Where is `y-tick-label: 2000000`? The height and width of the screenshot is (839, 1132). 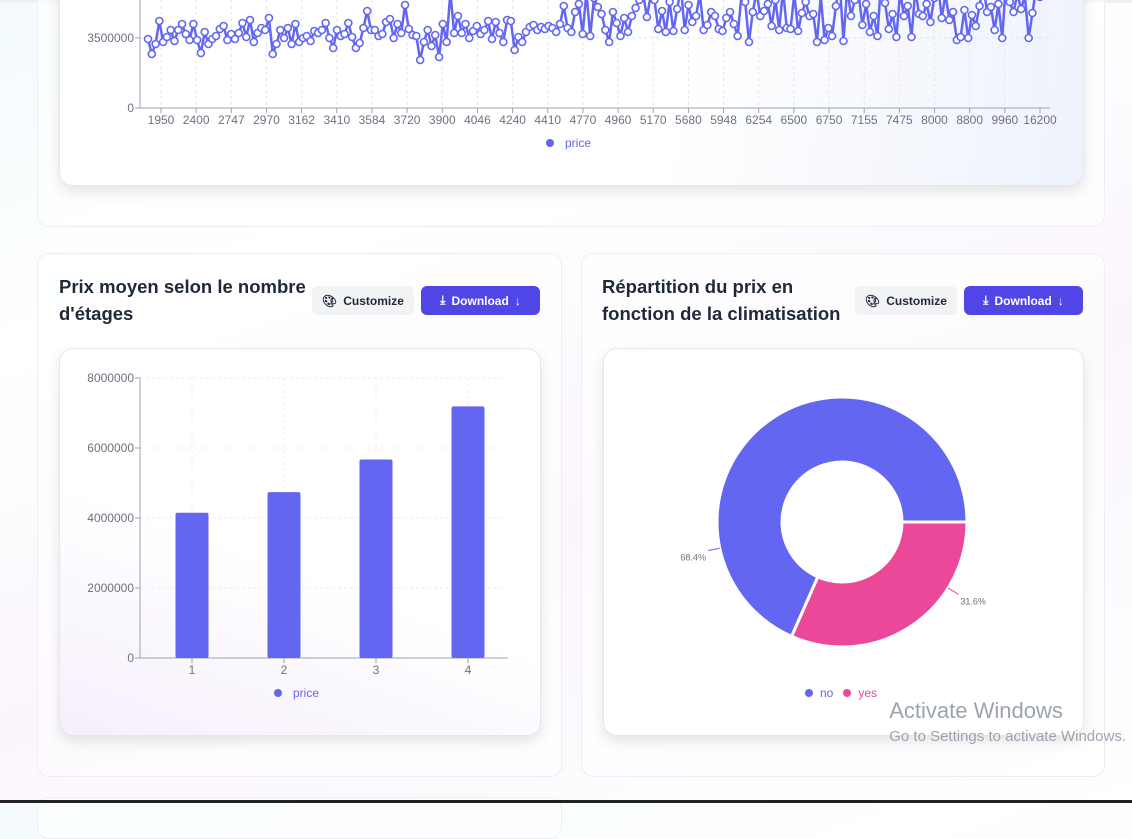 y-tick-label: 2000000 is located at coordinates (110, 588).